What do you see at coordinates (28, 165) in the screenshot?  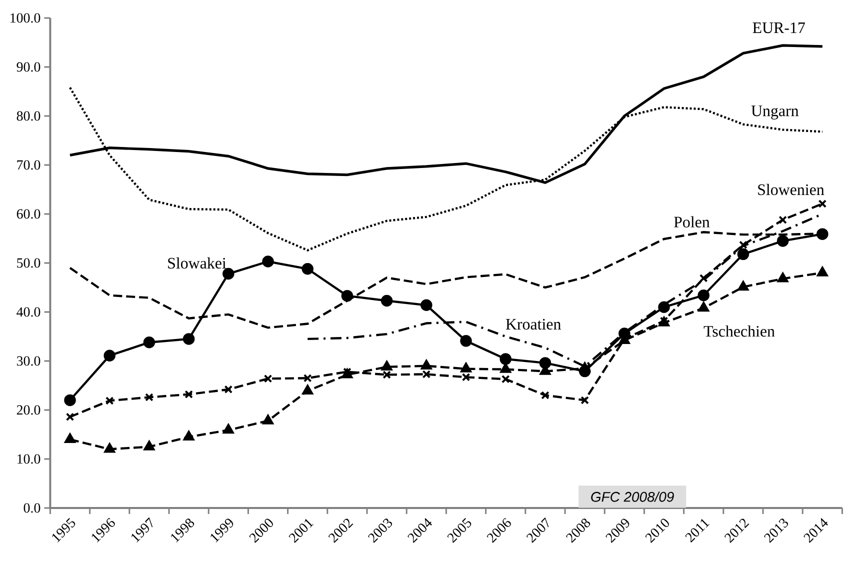 I see `y-tick-label: 70.0` at bounding box center [28, 165].